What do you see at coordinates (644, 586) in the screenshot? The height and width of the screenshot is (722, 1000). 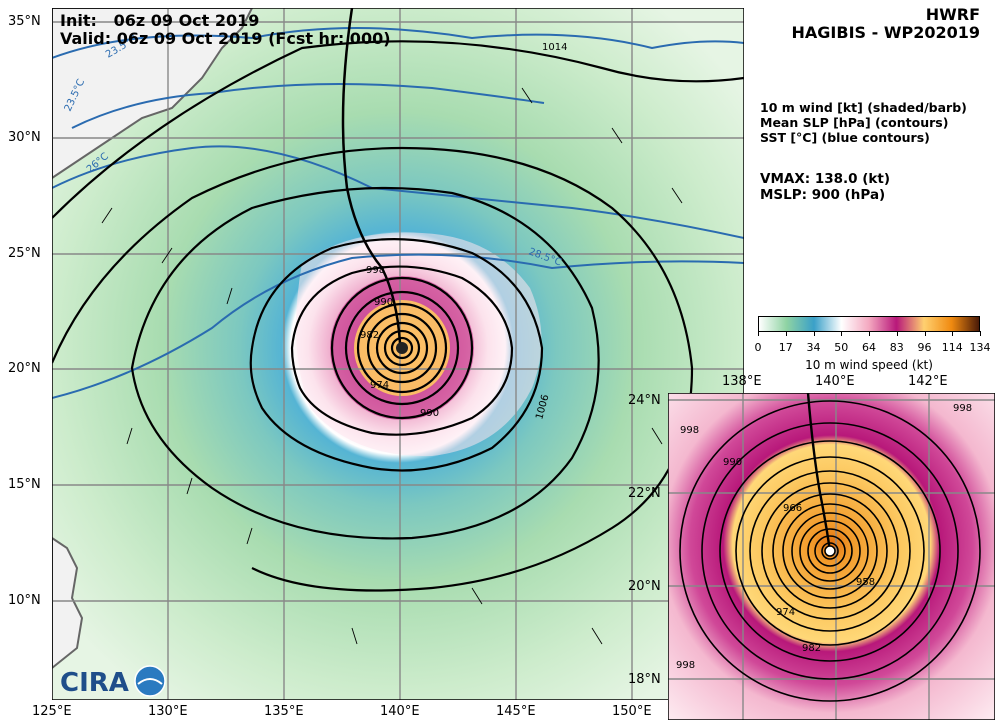 I see `inset-lat-20: 20°N` at bounding box center [644, 586].